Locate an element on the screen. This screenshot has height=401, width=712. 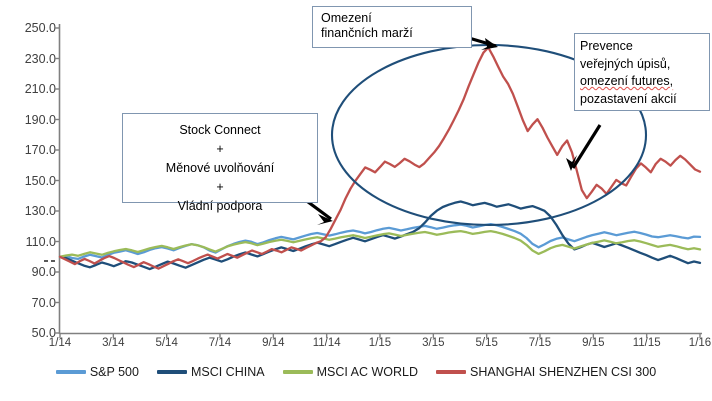
x-axis-label: 7/14 is located at coordinates (220, 343).